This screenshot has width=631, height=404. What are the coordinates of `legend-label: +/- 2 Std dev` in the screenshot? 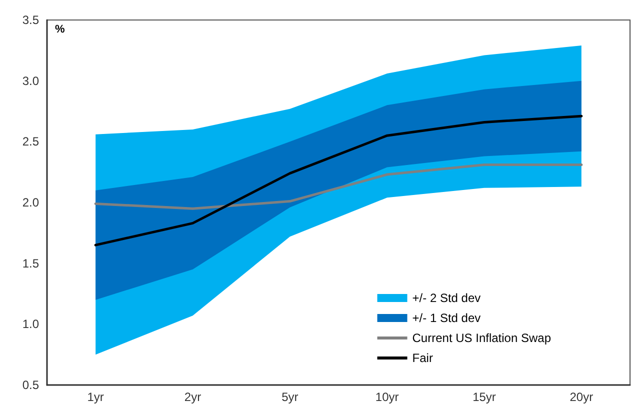 It's located at (446, 298).